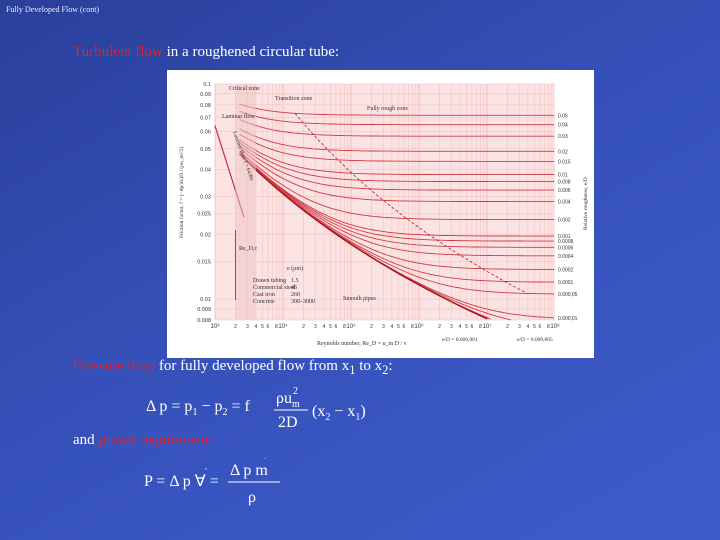 Image resolution: width=720 pixels, height=540 pixels. I want to click on x-tick-label: 4, so click(324, 327).